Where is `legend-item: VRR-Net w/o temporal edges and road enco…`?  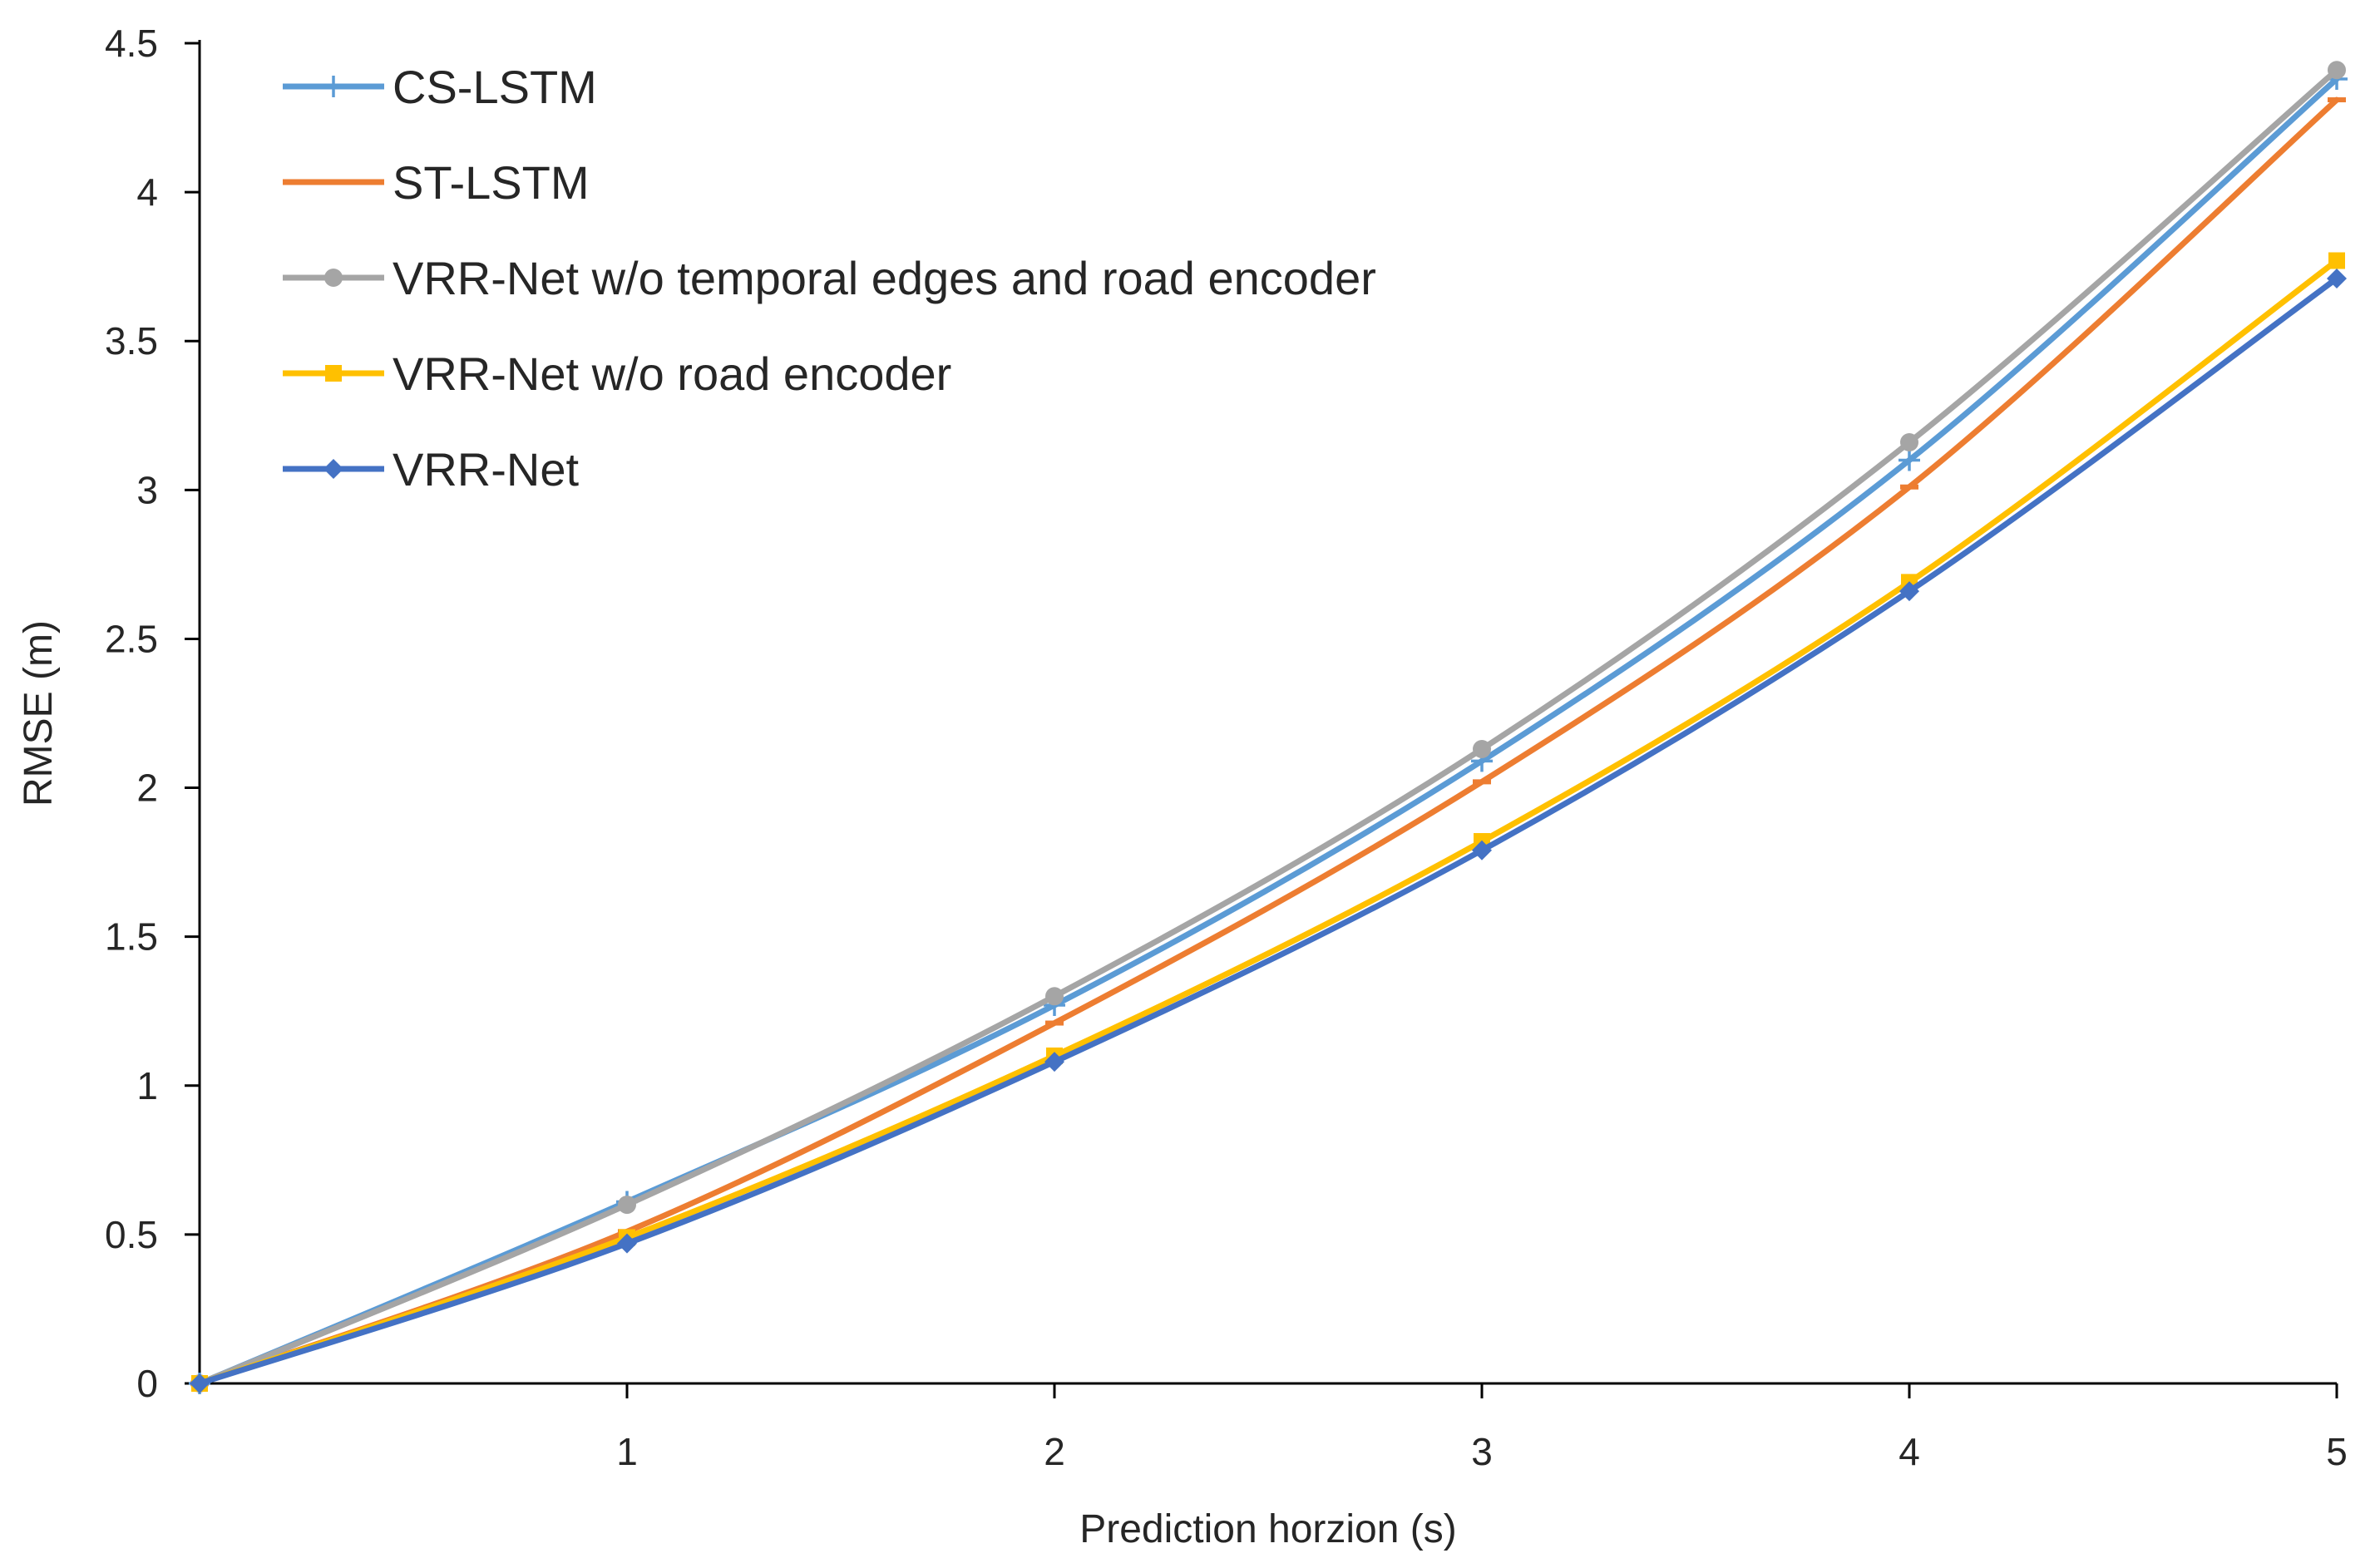 legend-item: VRR-Net w/o temporal edges and road enco… is located at coordinates (829, 278).